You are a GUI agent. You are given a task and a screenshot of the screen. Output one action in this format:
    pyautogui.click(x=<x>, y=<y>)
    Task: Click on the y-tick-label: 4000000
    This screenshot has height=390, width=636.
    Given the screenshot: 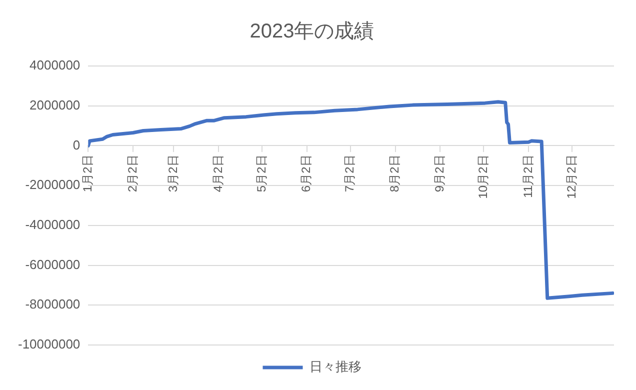 What is the action you would take?
    pyautogui.click(x=55, y=65)
    